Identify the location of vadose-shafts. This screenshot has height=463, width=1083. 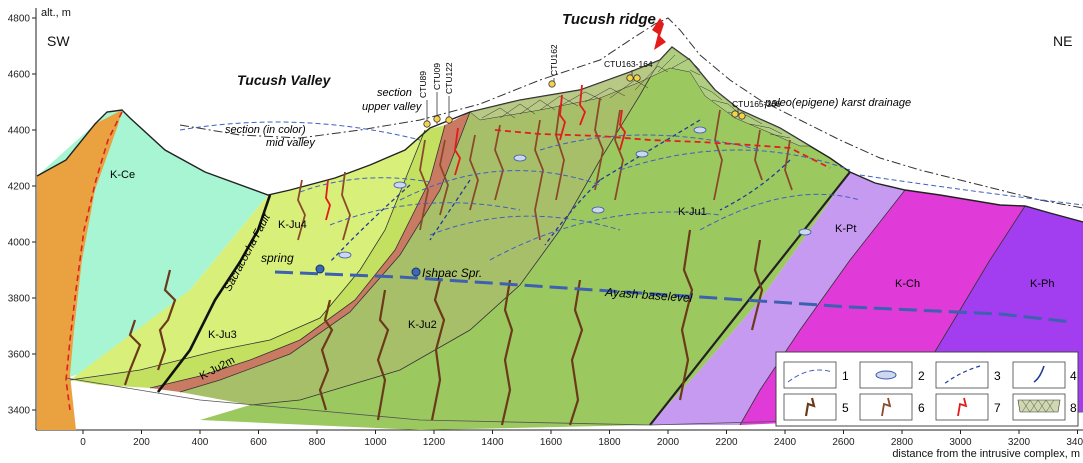
(475, 152).